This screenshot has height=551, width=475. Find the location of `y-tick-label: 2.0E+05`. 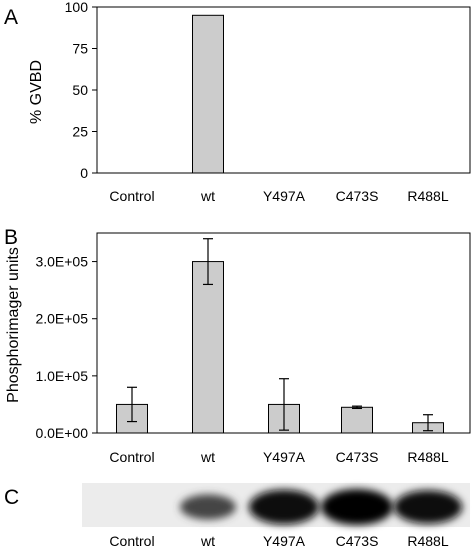

y-tick-label: 2.0E+05 is located at coordinates (61, 319).